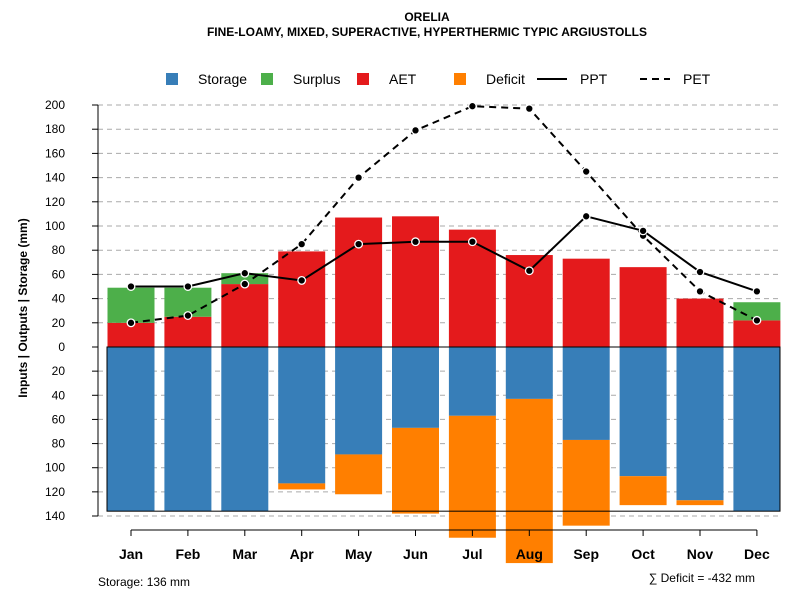  I want to click on x-tick-label: May, so click(358, 554).